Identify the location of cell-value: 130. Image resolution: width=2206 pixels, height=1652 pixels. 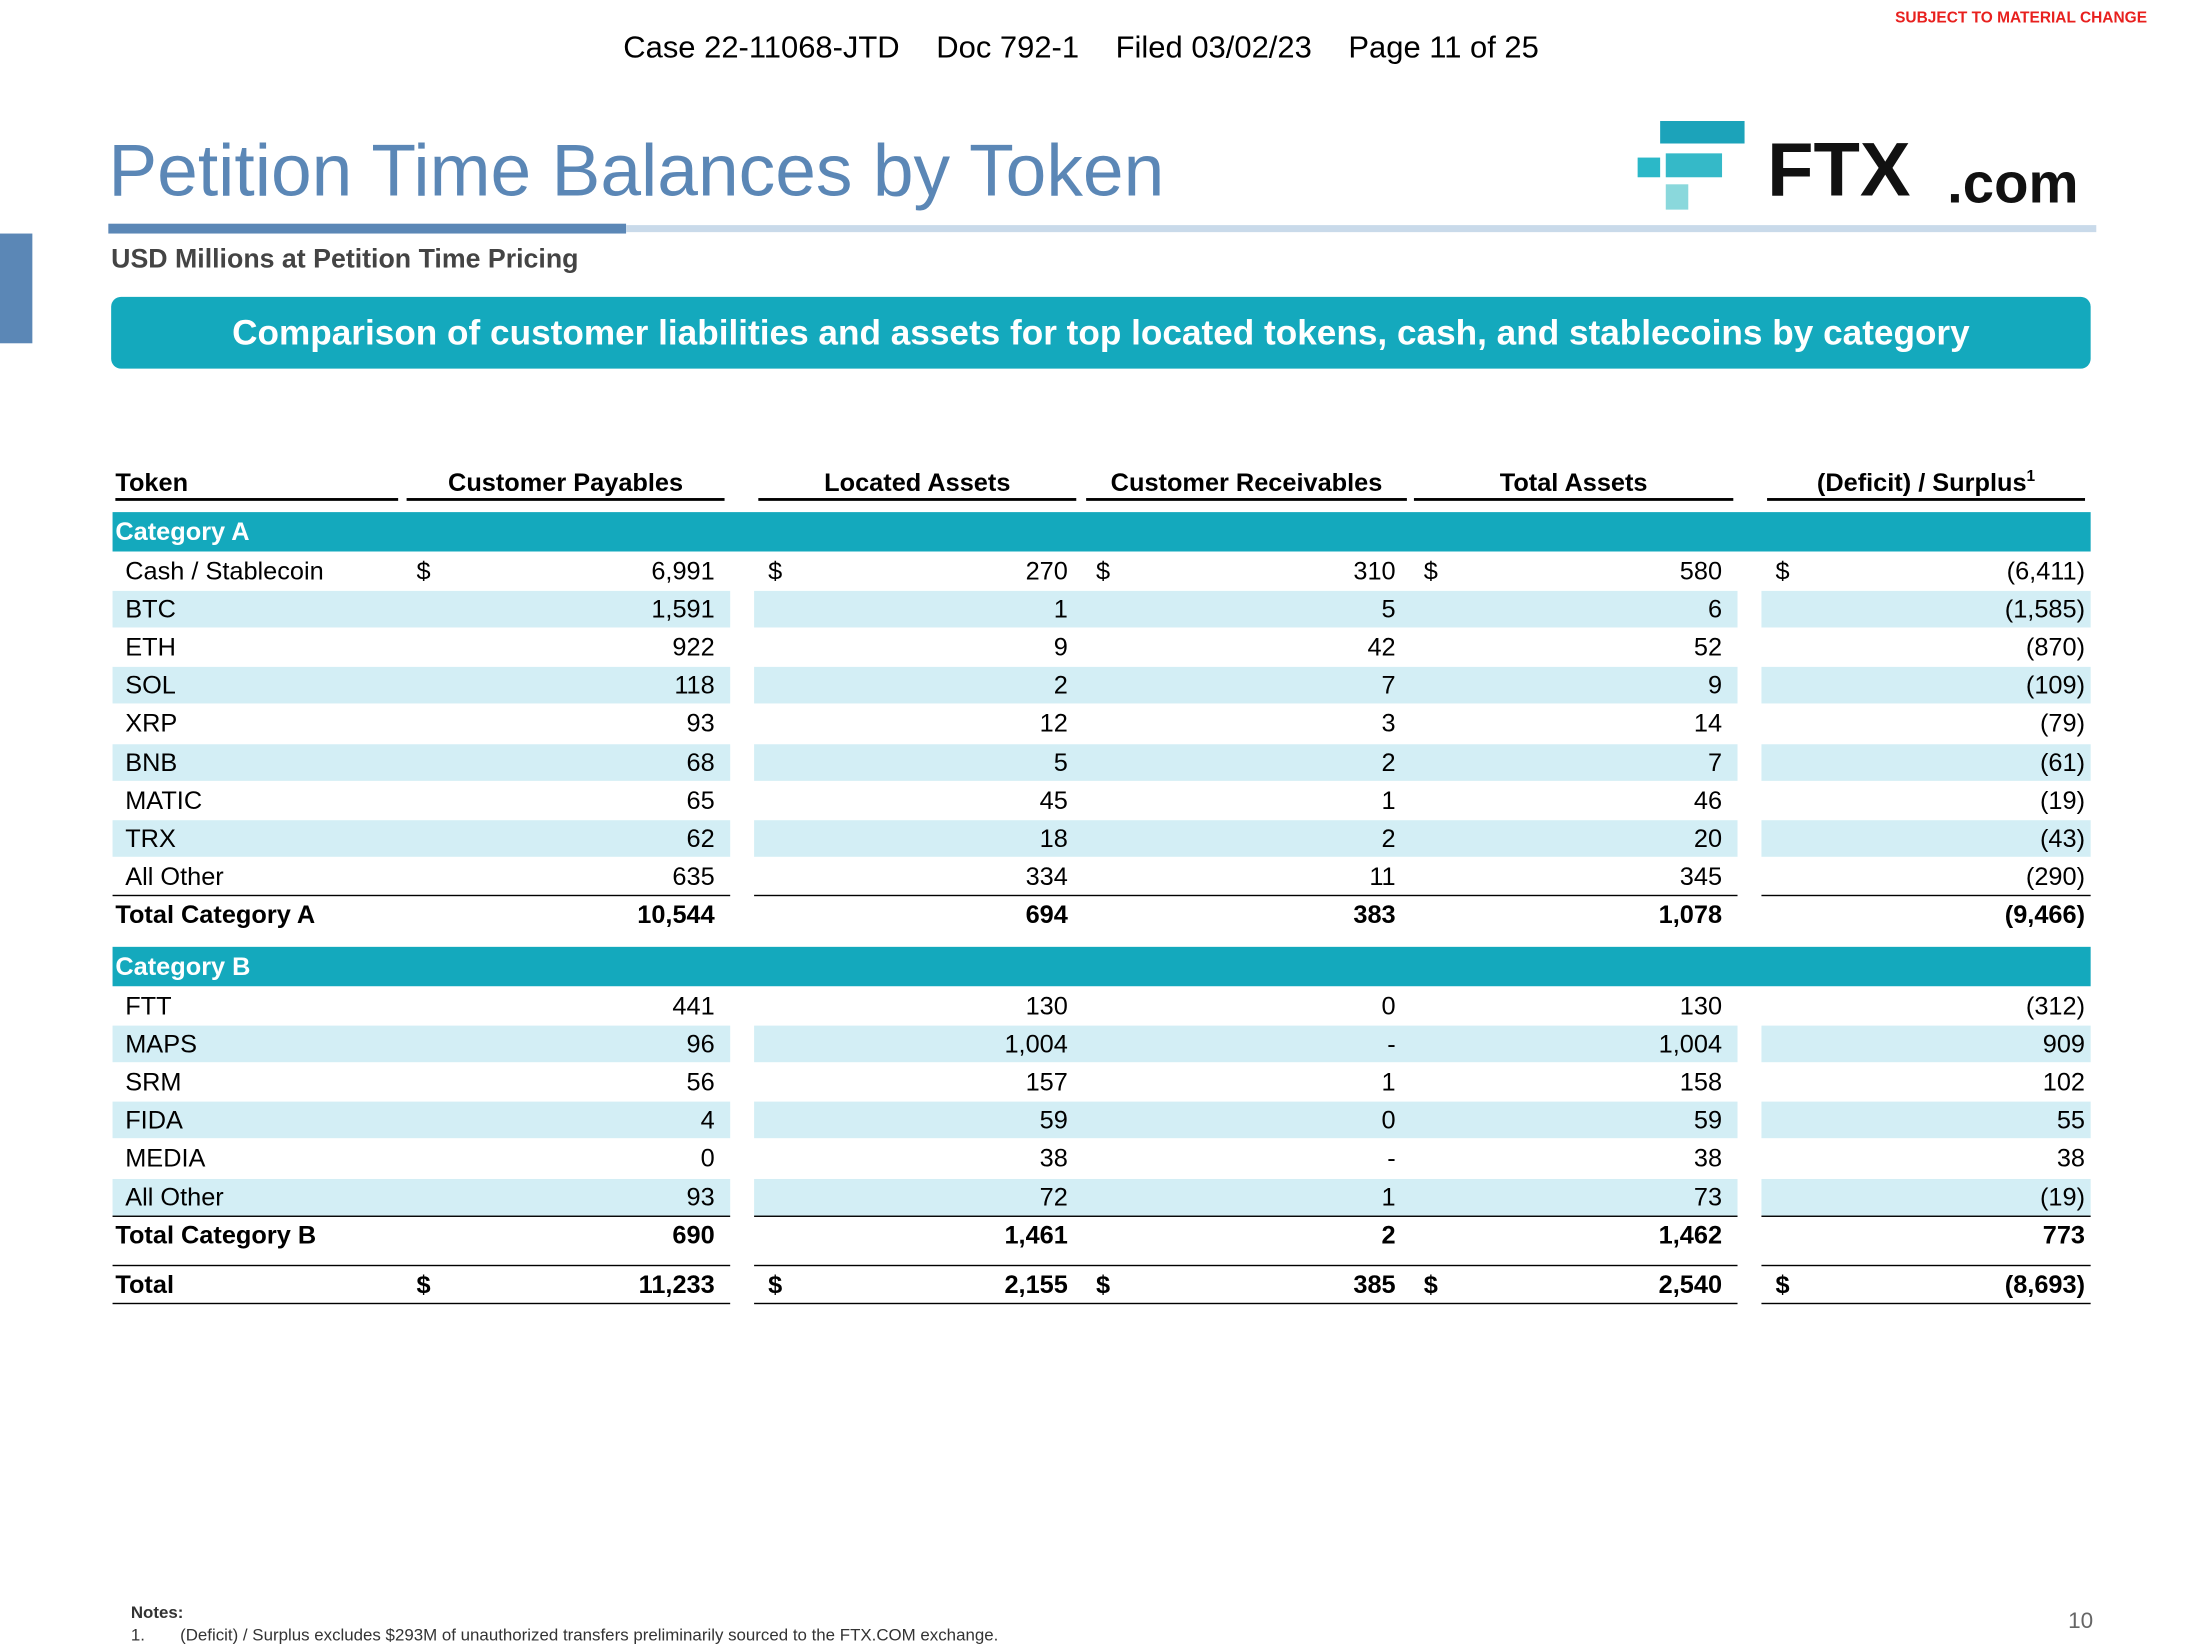
(1046, 1006).